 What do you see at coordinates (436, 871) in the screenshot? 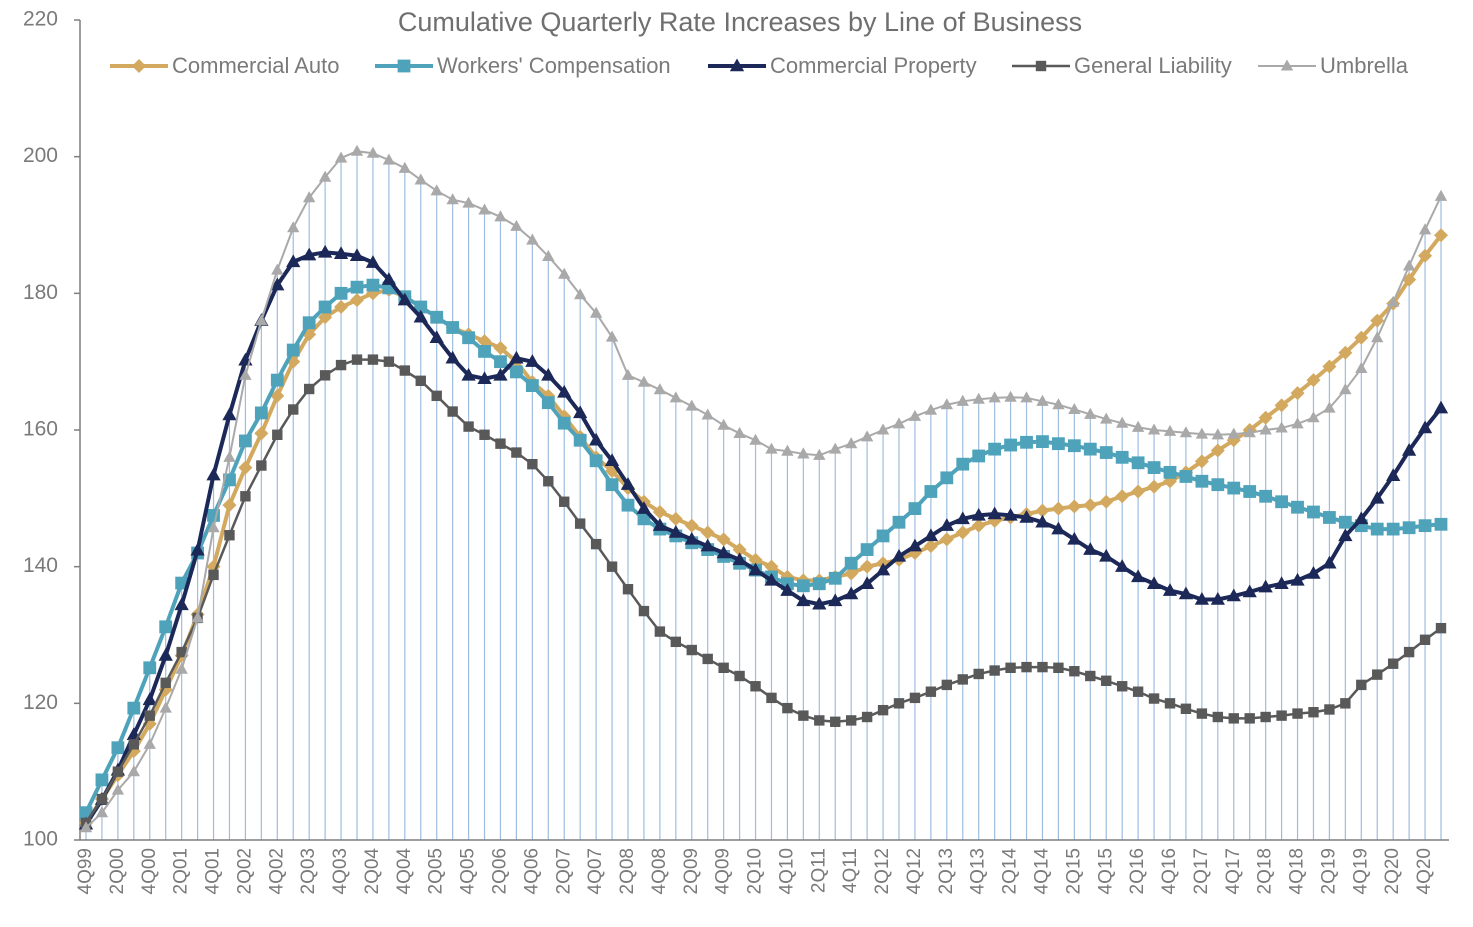
I see `x-tick-label: 2Q05` at bounding box center [436, 871].